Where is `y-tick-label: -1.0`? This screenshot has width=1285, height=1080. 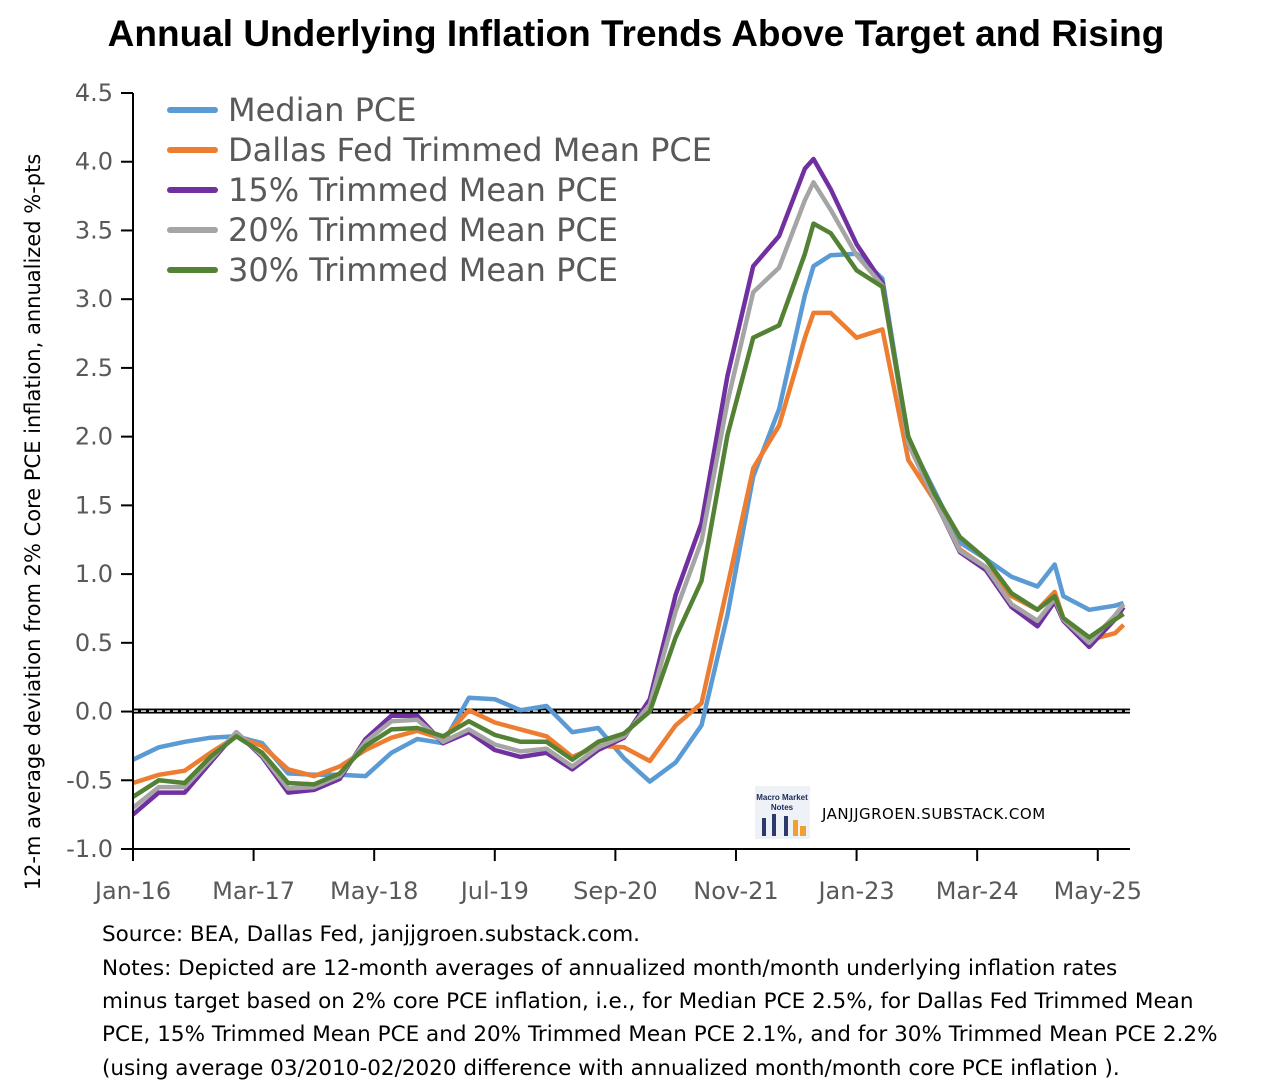
y-tick-label: -1.0 is located at coordinates (89, 849).